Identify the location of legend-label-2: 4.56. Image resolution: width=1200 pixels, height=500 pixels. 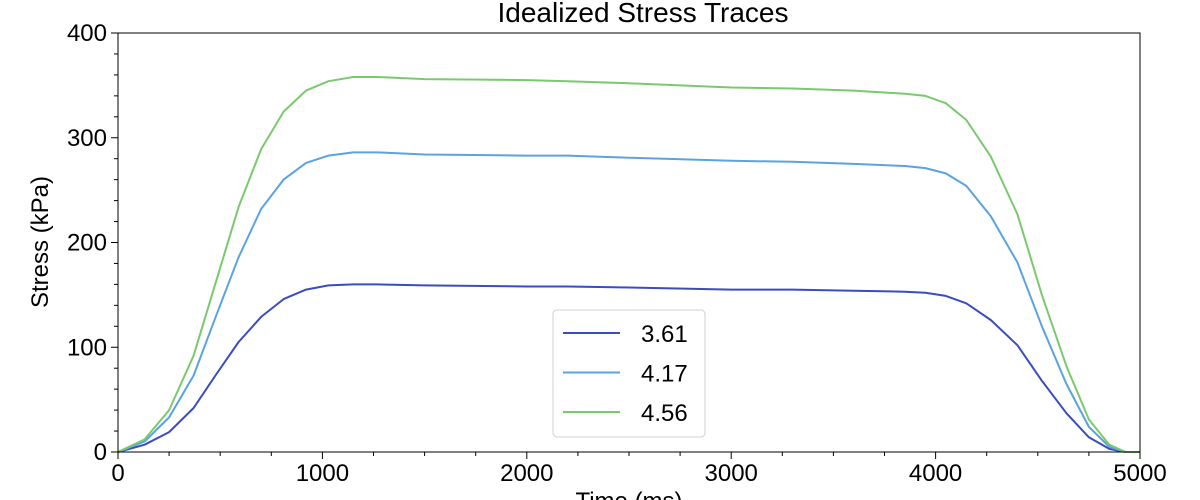
(664, 413).